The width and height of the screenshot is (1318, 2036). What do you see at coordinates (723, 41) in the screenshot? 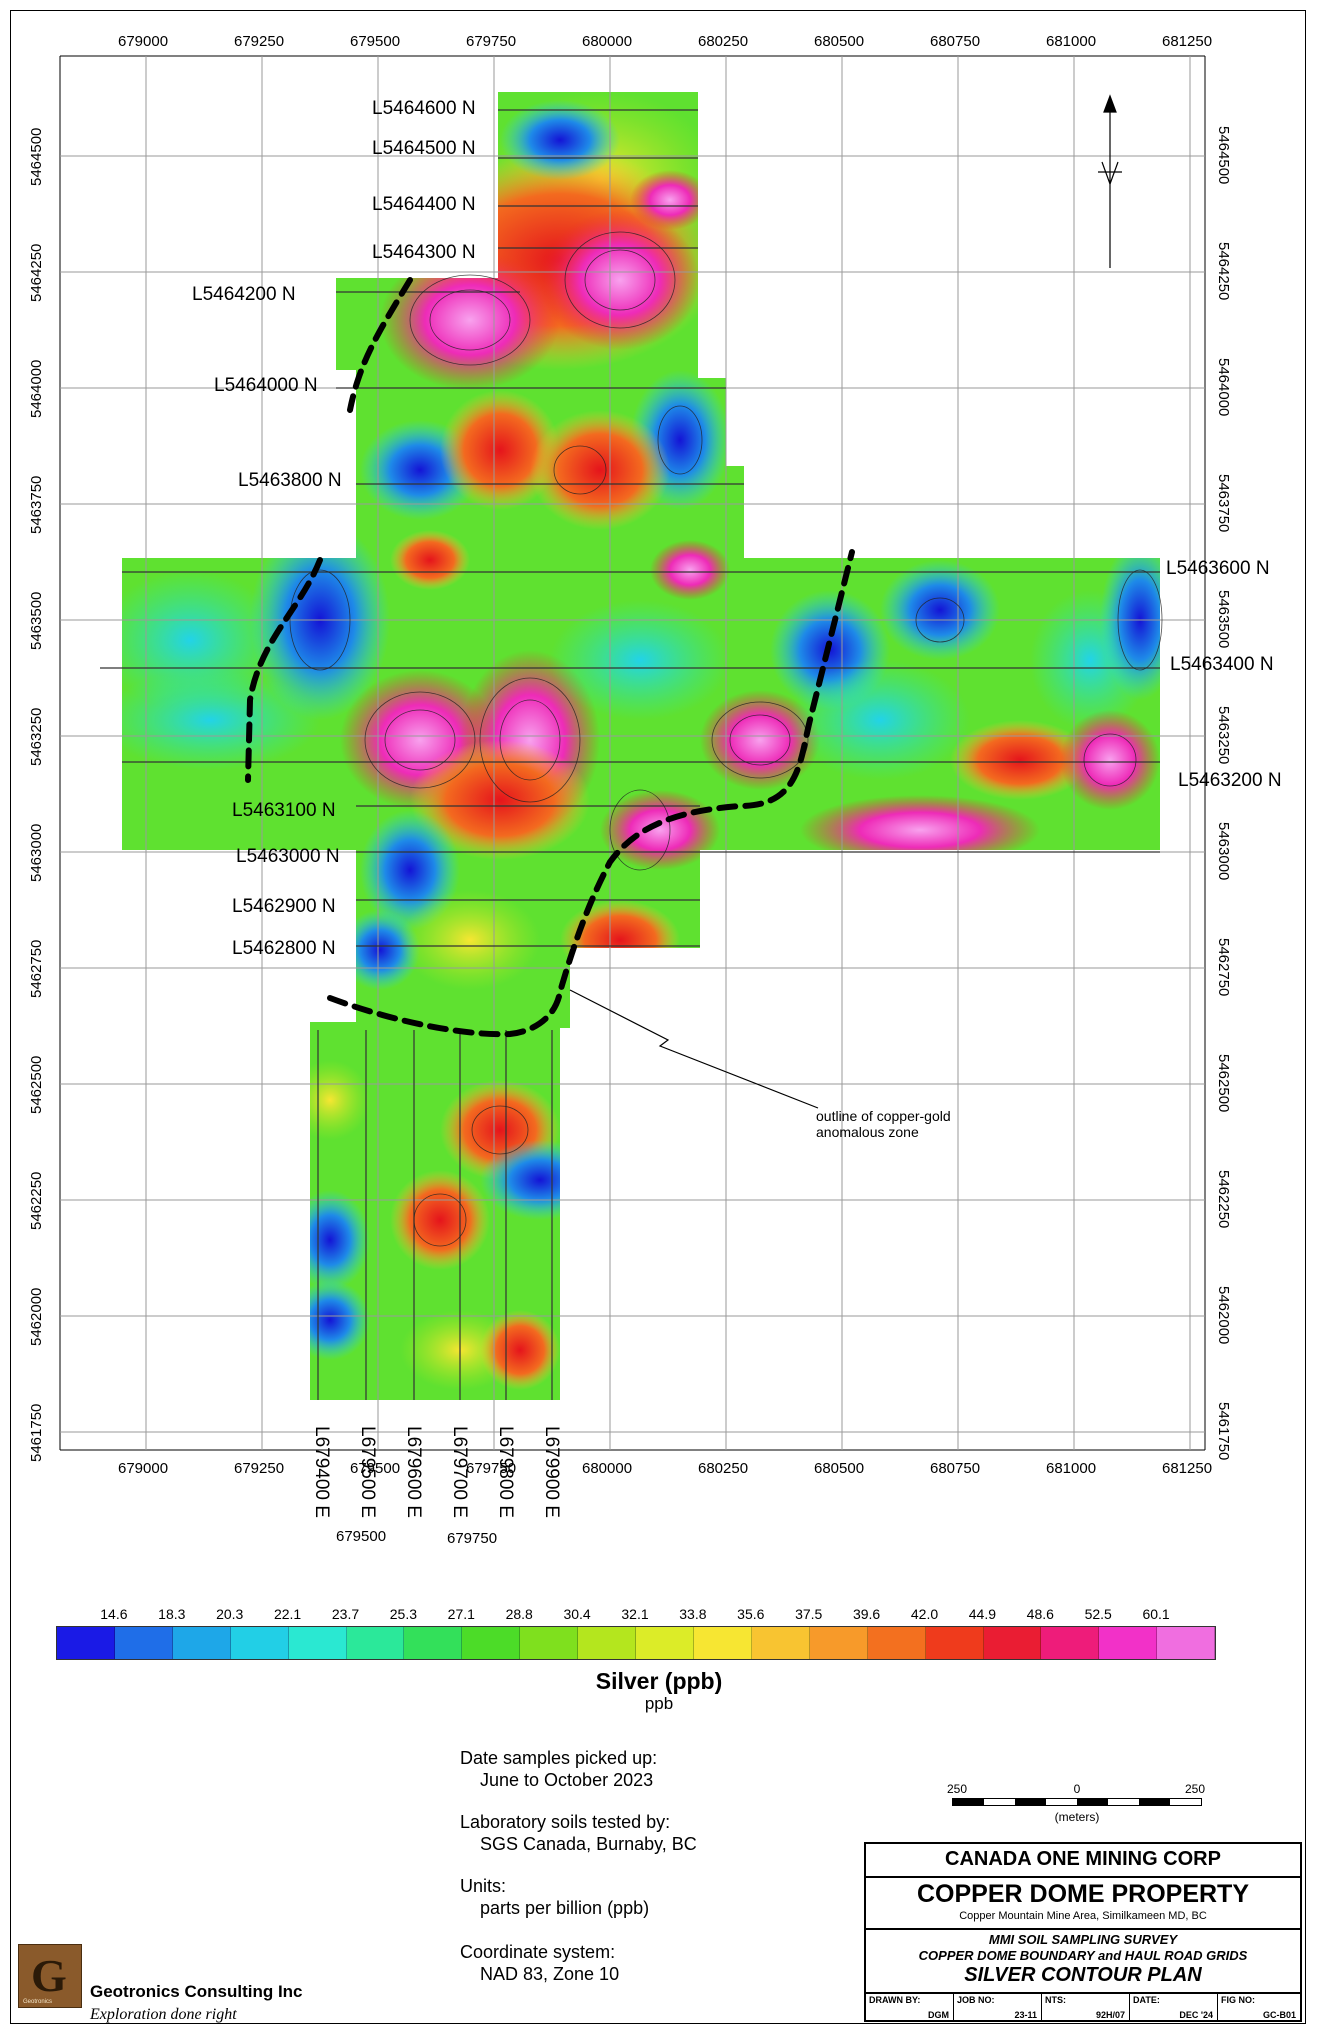
I see `easting-tick-top: 680250` at bounding box center [723, 41].